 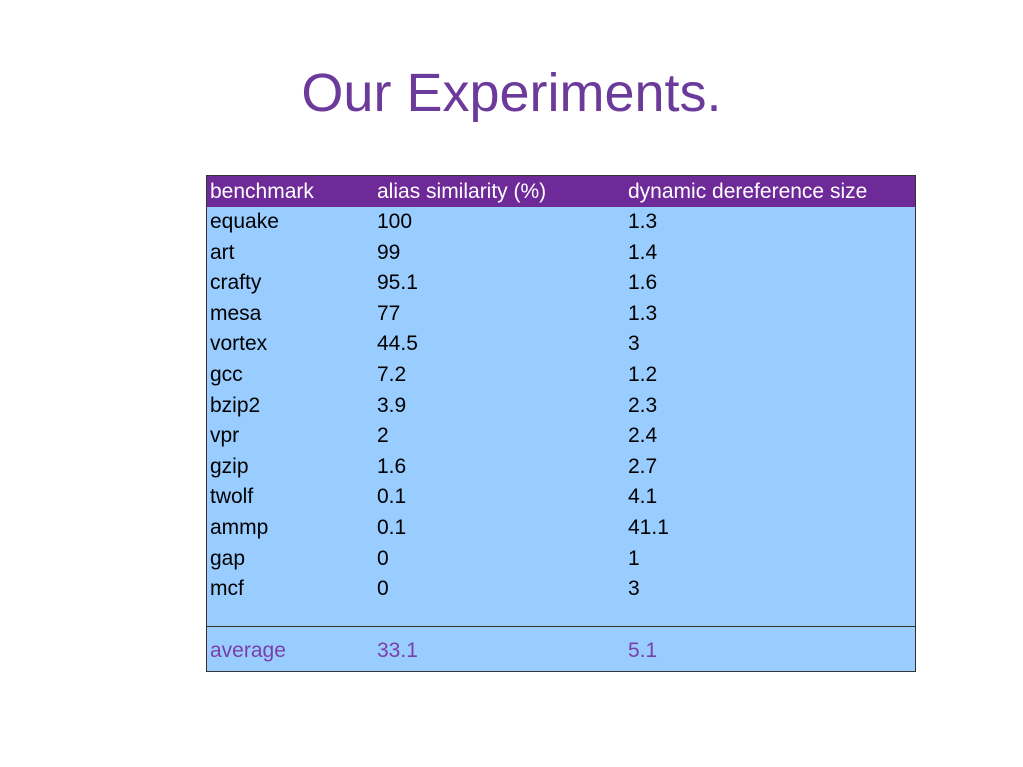 What do you see at coordinates (228, 558) in the screenshot?
I see `cell-benchmark: gap` at bounding box center [228, 558].